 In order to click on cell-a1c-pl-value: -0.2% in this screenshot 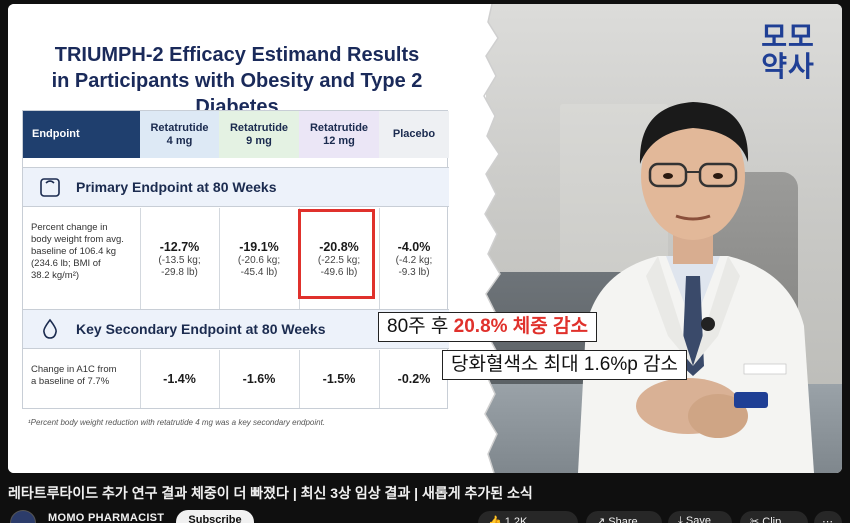, I will do `click(414, 379)`.